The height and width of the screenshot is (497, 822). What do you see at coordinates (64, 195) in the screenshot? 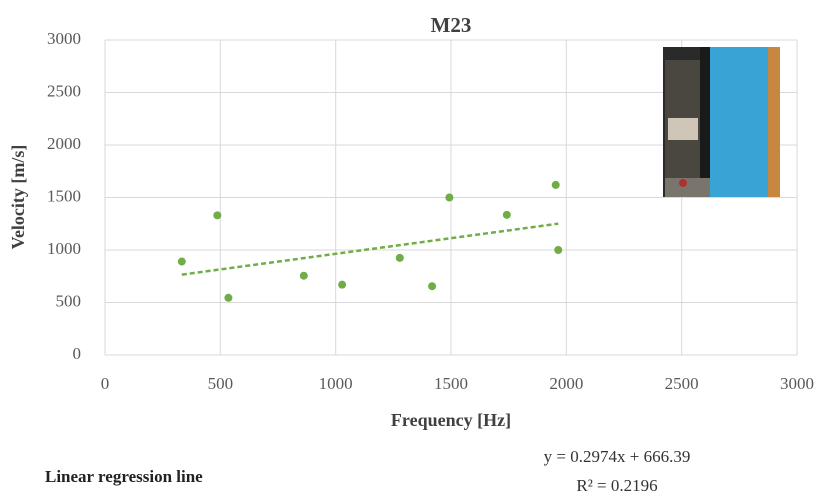
I see `y-tick-label: 1500` at bounding box center [64, 195].